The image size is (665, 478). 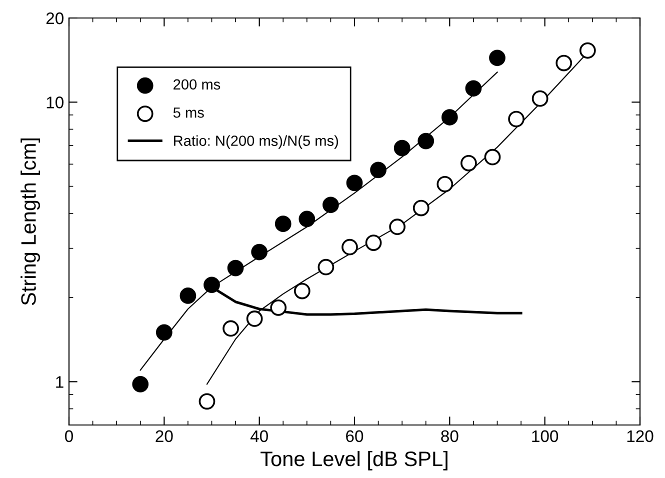 What do you see at coordinates (55, 18) in the screenshot?
I see `y-tick-label: 20` at bounding box center [55, 18].